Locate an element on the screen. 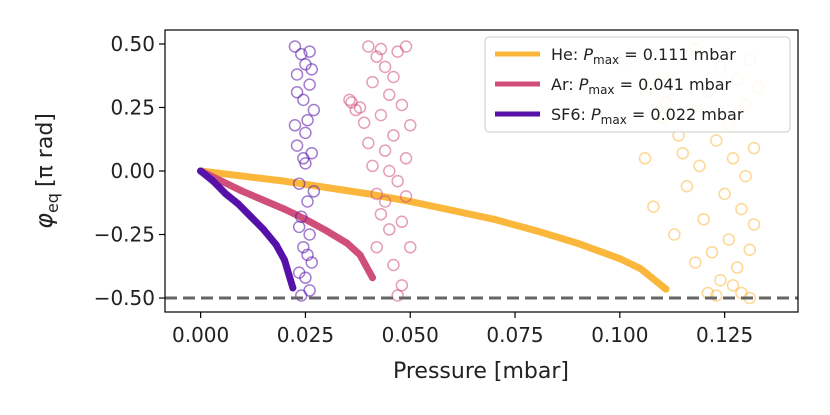 The height and width of the screenshot is (415, 830). x-tick-label: 0.100 is located at coordinates (619, 335).